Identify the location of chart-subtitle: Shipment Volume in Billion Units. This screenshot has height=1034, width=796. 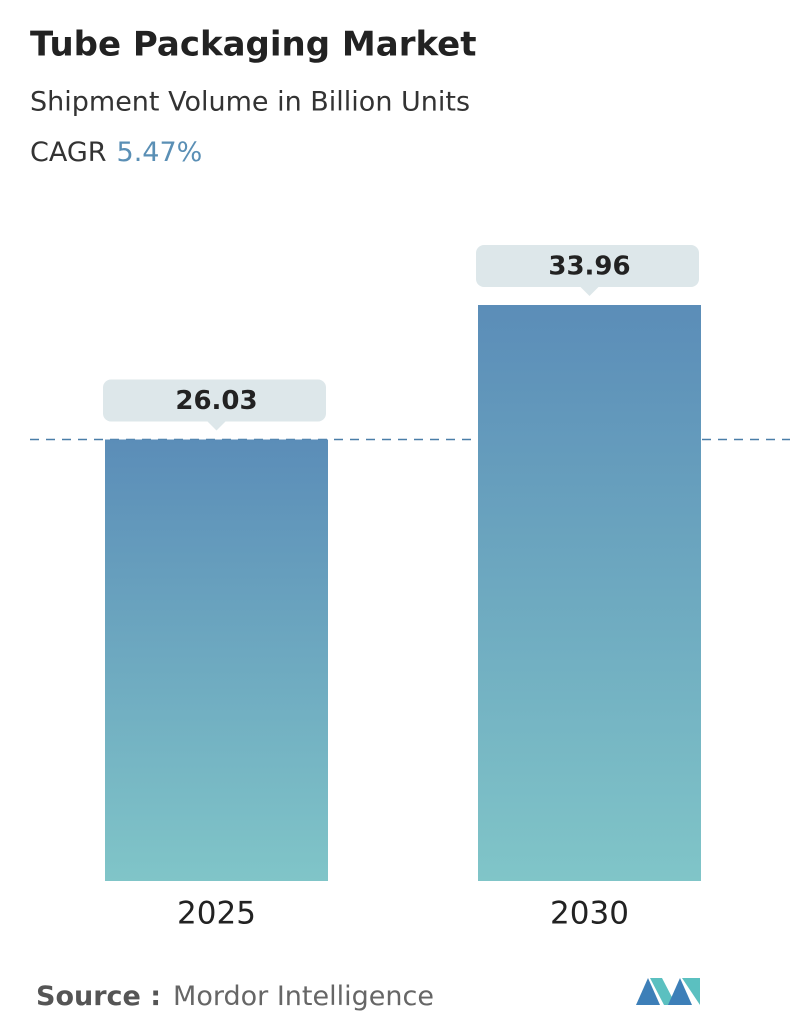
(250, 102).